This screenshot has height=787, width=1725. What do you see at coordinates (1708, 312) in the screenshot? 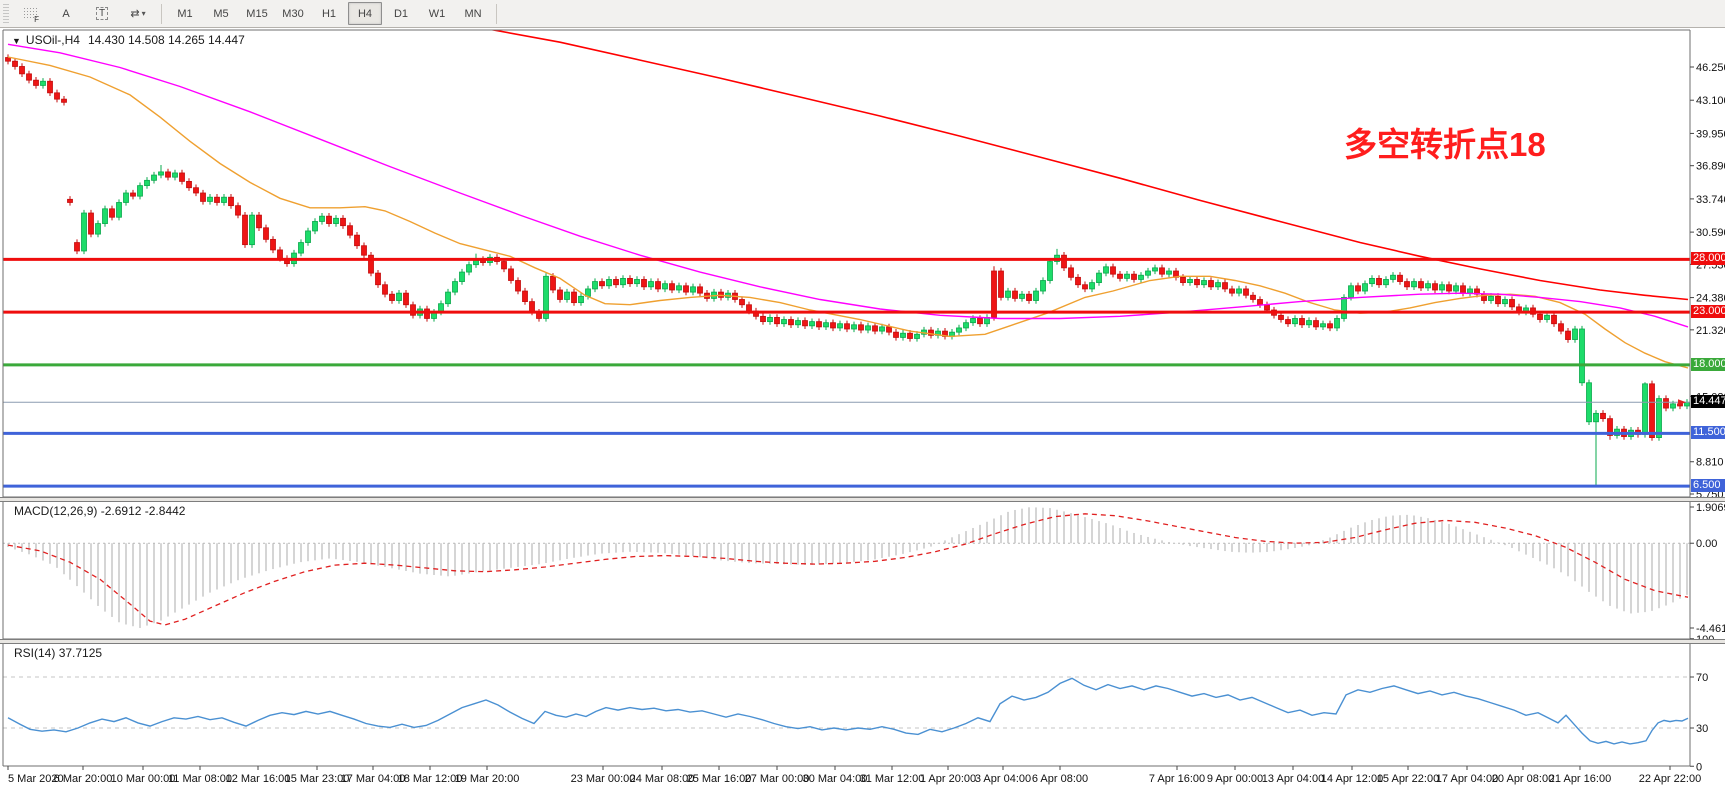
I see `level-price-tag: 23.000` at bounding box center [1708, 312].